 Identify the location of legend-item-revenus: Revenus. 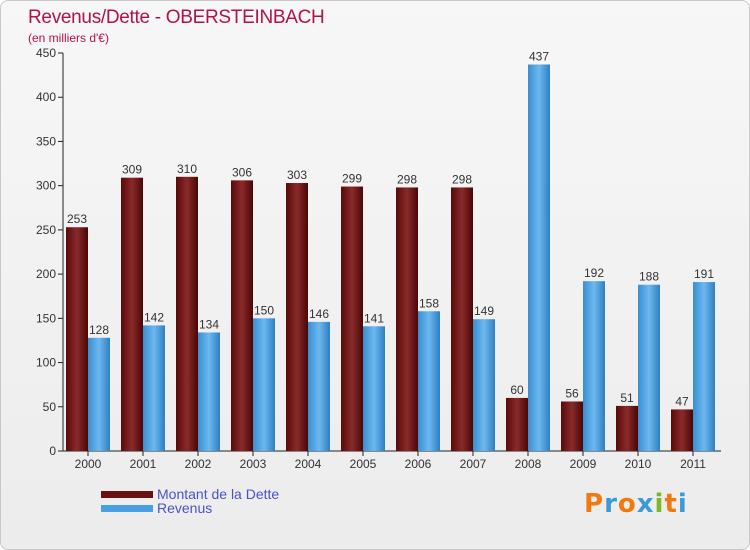
(190, 508).